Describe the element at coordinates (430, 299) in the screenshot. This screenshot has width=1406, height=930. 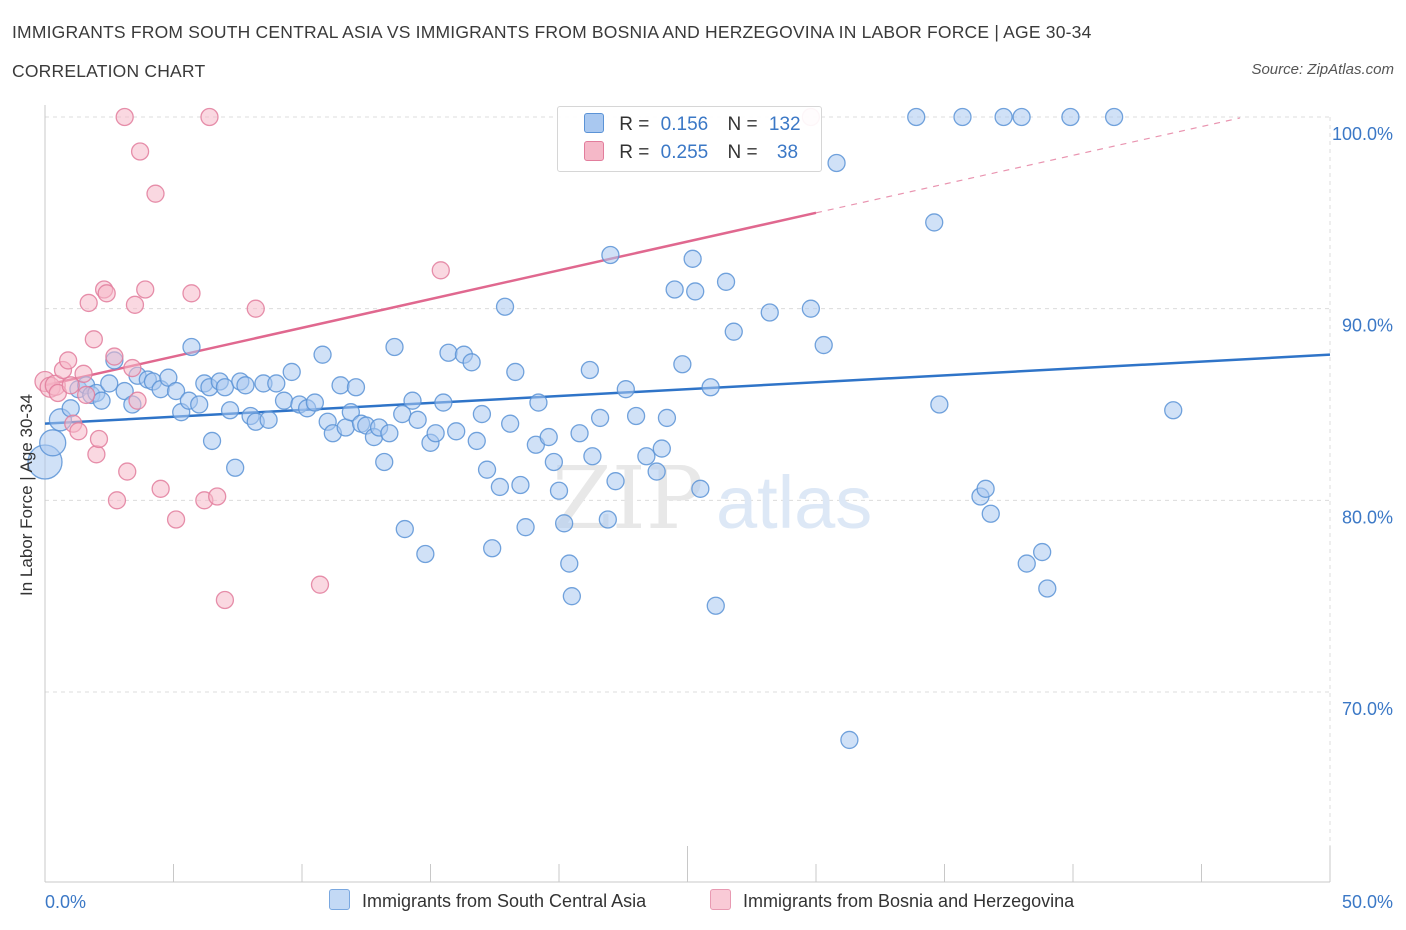
I see `trend-line-pink` at that location.